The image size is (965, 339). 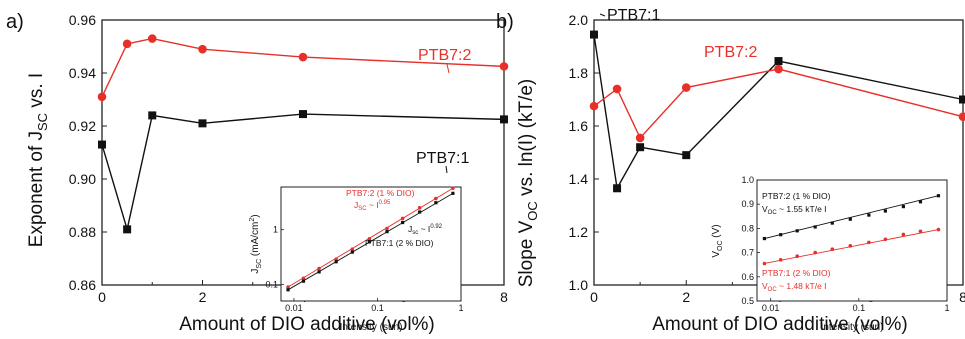 What do you see at coordinates (794, 210) in the screenshot?
I see `panel-b-inset-black-fit: VOC ~ 1.55 kT/e I` at bounding box center [794, 210].